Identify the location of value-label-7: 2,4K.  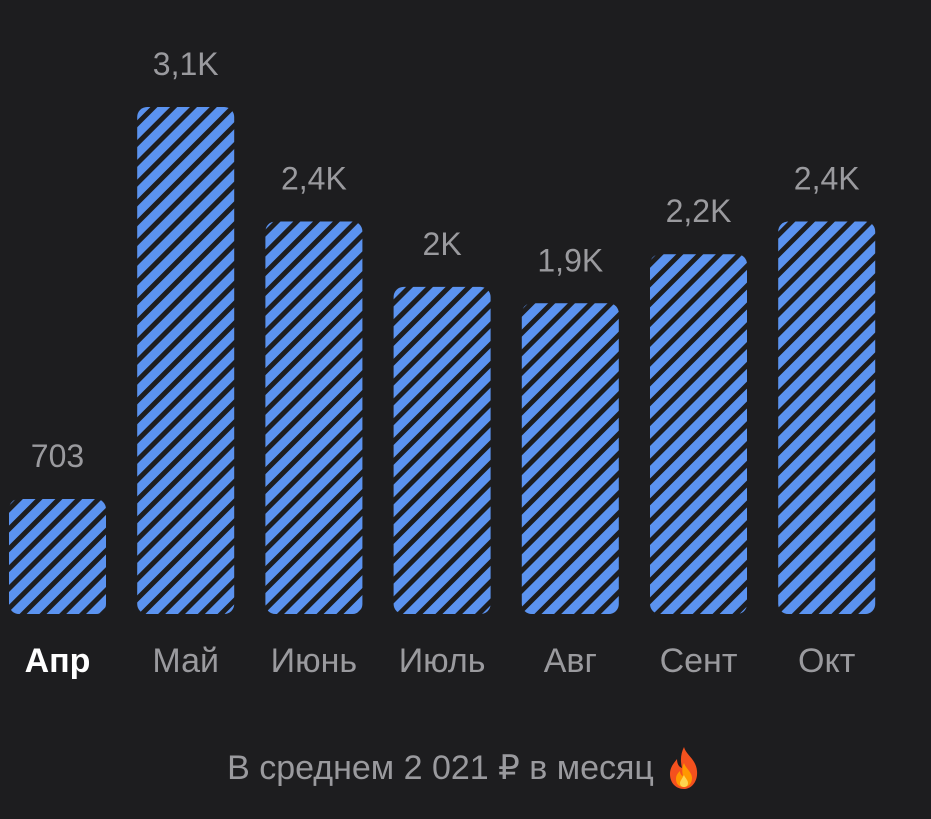
(827, 178).